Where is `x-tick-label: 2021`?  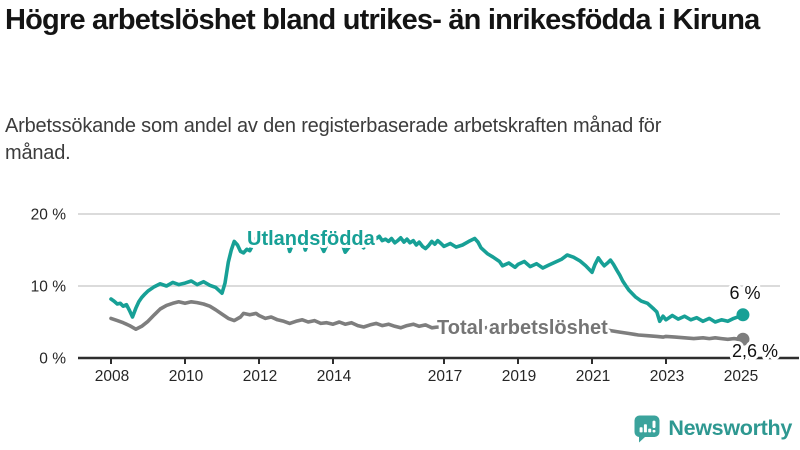
x-tick-label: 2021 is located at coordinates (593, 376).